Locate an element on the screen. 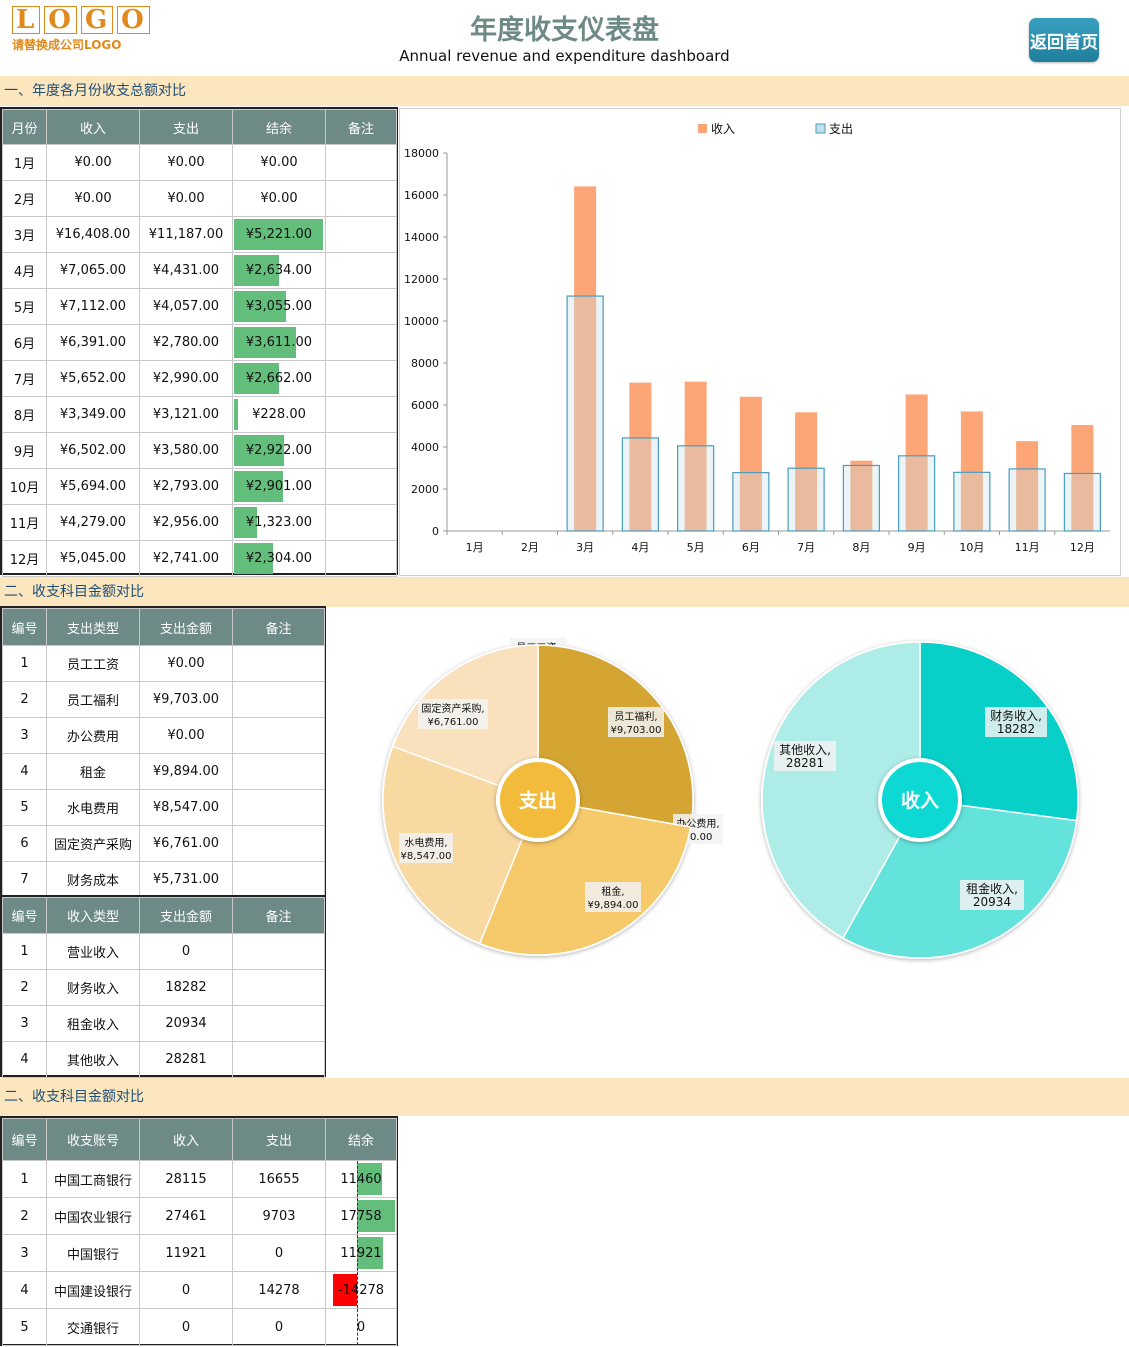  balance-value: ¥2,304.00 is located at coordinates (279, 558).